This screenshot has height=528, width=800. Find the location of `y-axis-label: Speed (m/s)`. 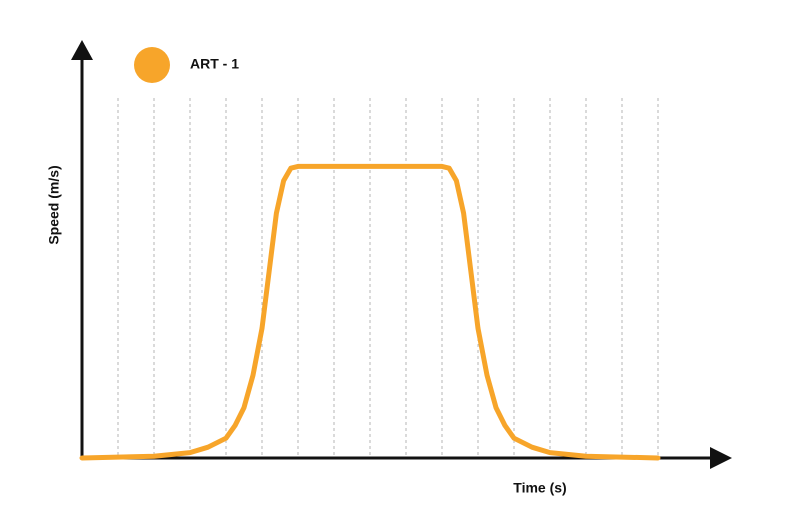

y-axis-label: Speed (m/s) is located at coordinates (54, 204).